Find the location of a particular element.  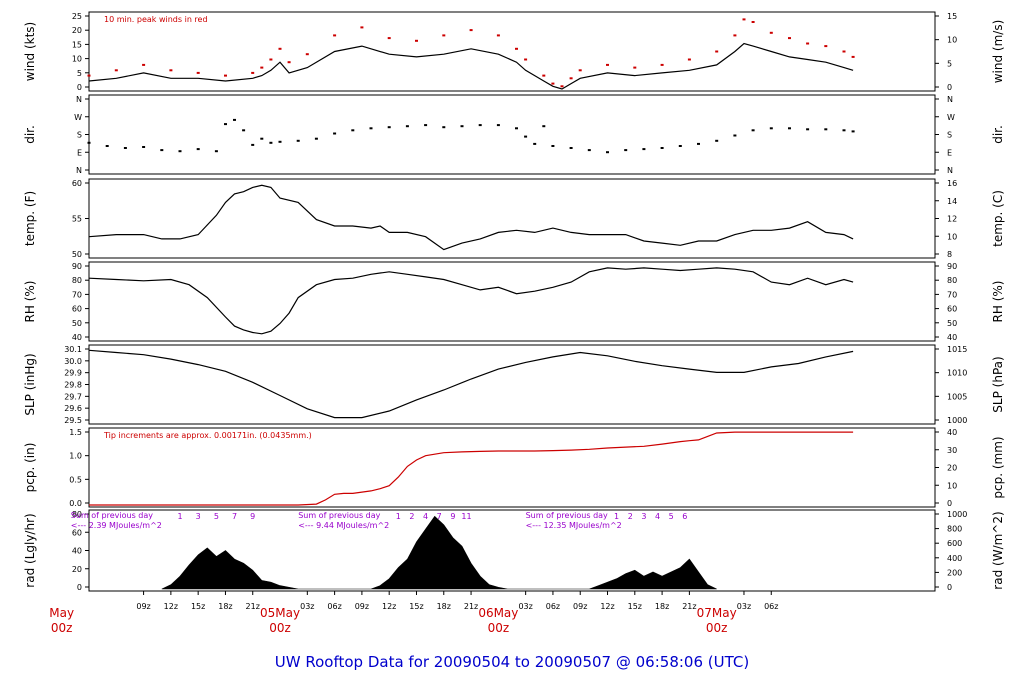

left-tick-label: 10 is located at coordinates (77, 59).